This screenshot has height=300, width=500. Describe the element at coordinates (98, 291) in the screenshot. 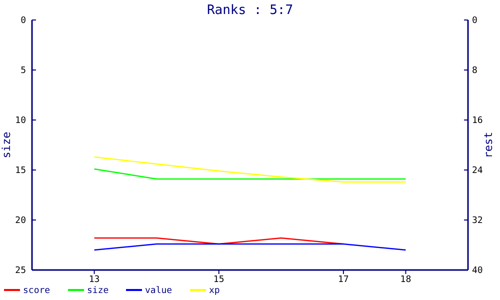

I see `legend-label: size` at that location.